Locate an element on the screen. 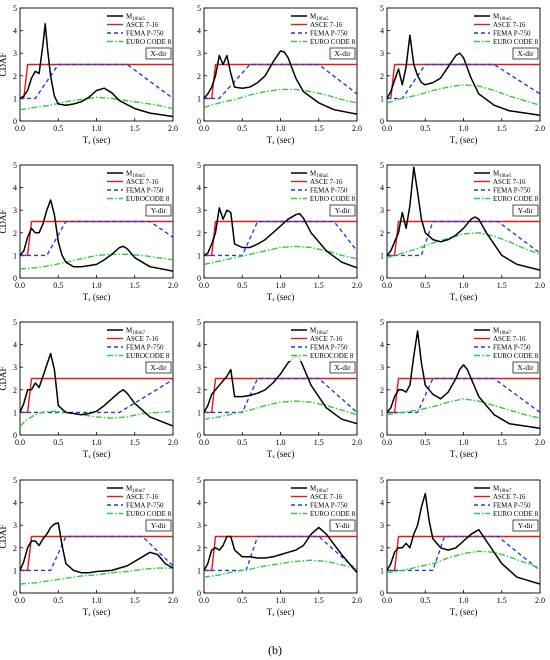 This screenshot has width=550, height=660. legend-label-subscript: 10be7 is located at coordinates (505, 333).